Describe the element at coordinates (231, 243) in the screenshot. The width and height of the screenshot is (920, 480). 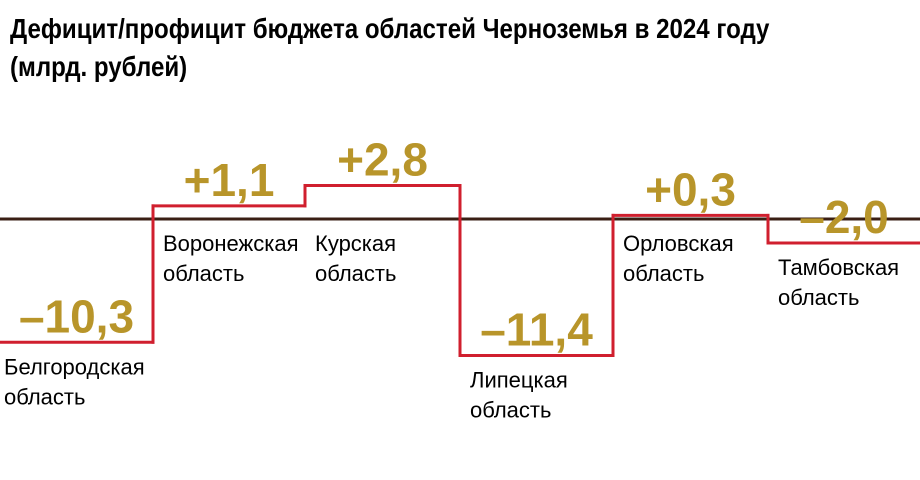
I see `category-label-line: Воронежская` at that location.